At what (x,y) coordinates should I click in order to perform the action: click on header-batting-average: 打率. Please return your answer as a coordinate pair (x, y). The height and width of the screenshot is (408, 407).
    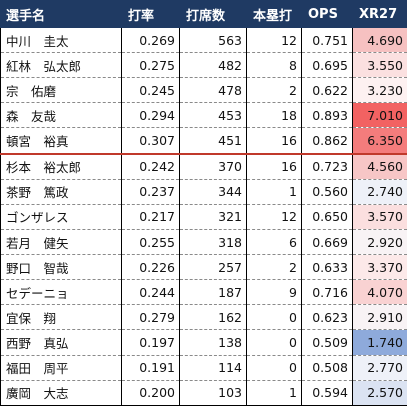
    Looking at the image, I should click on (150, 14).